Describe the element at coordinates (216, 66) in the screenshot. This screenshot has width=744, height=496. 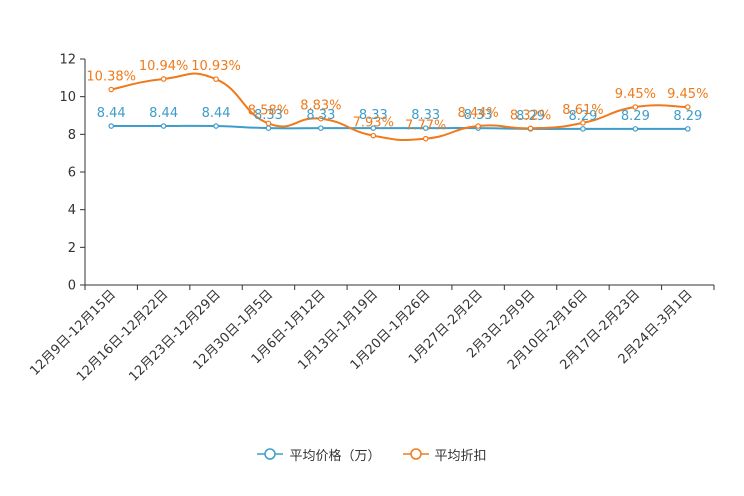
I see `data-label-discount: 10.93%` at that location.